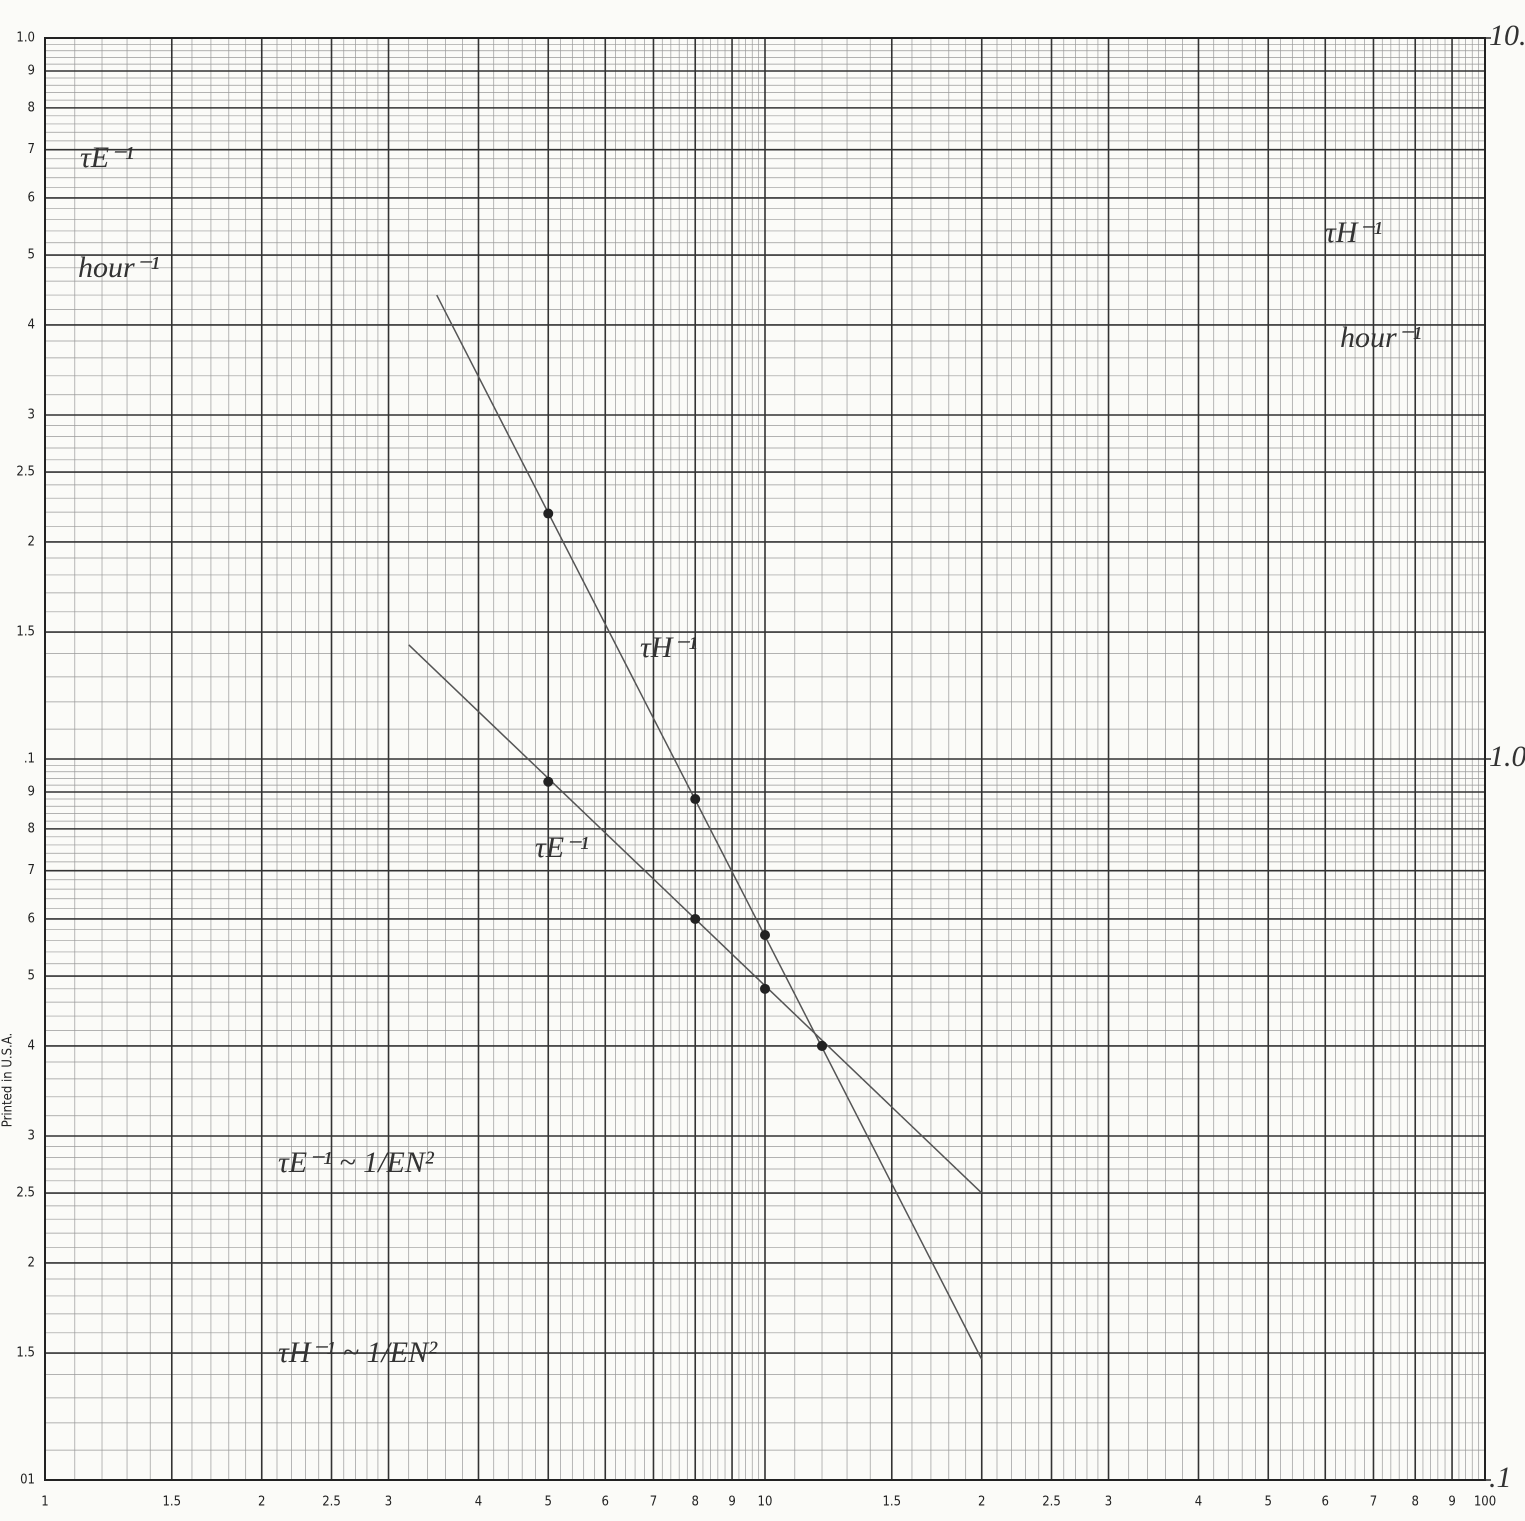  What do you see at coordinates (27, 1480) in the screenshot?
I see `y-tick-label: 01` at bounding box center [27, 1480].